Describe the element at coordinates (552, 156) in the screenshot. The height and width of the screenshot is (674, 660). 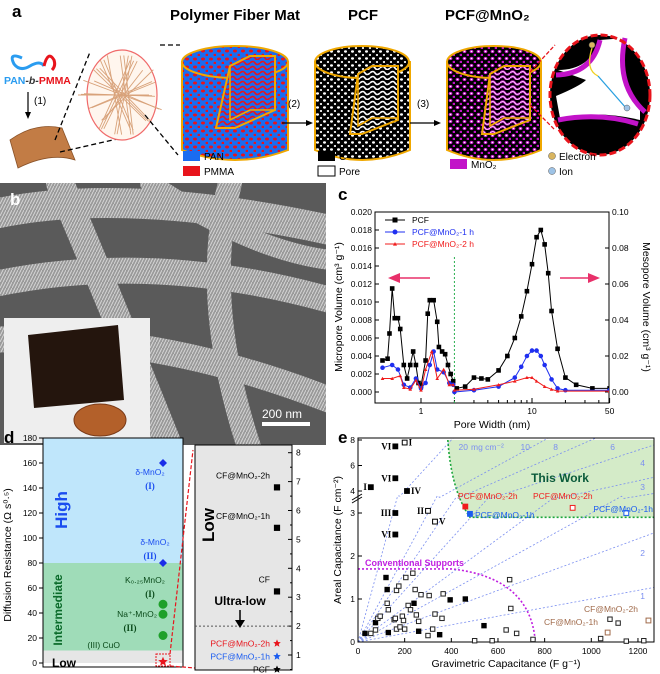
I see `legend-swatch-electron` at that location.